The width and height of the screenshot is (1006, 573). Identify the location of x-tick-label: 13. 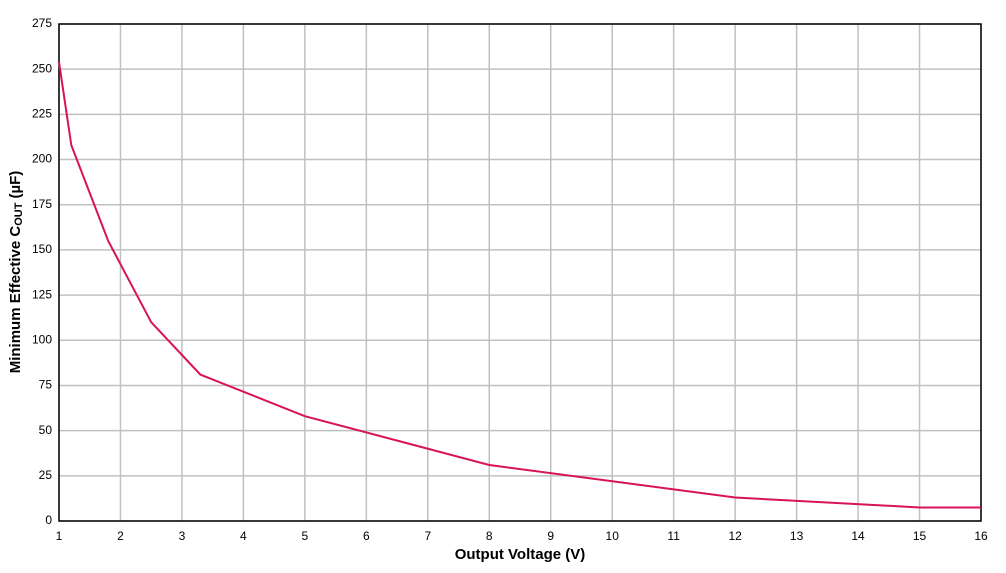
(797, 536).